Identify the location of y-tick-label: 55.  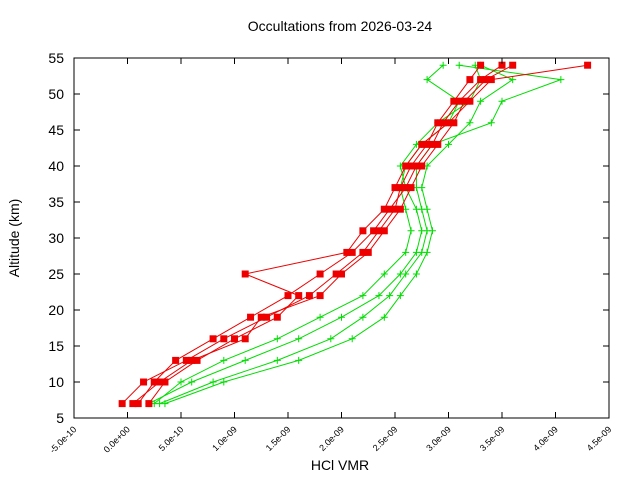
(56, 58).